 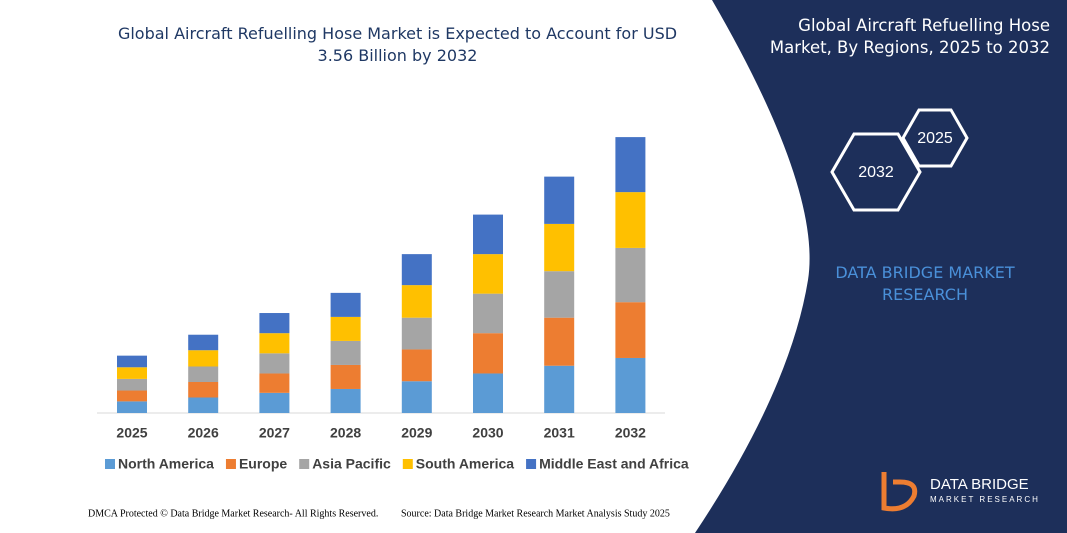 What do you see at coordinates (465, 464) in the screenshot?
I see `legend-label: South America` at bounding box center [465, 464].